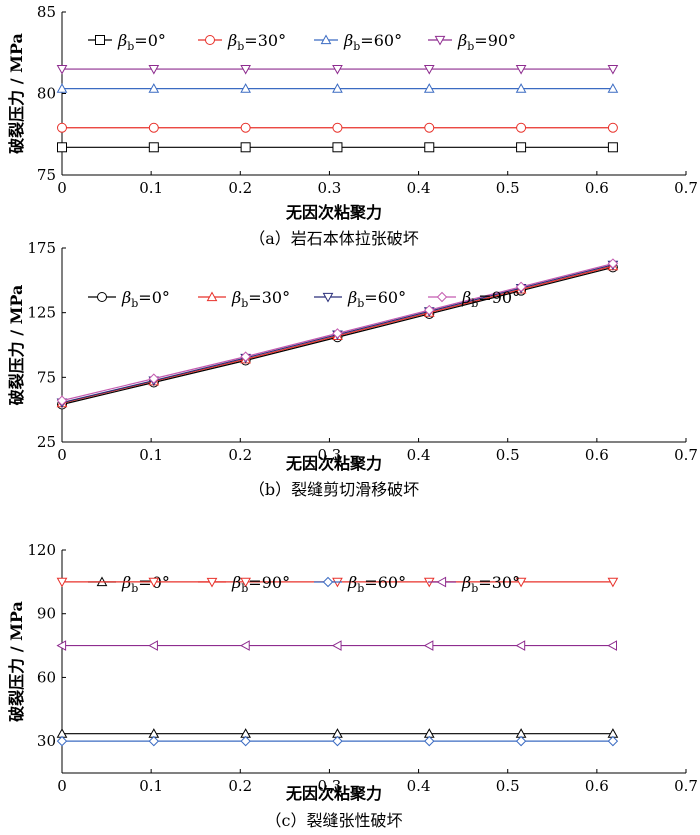 This screenshot has height=835, width=700. Describe the element at coordinates (385, 582) in the screenshot. I see `legend-value: =60°` at that location.